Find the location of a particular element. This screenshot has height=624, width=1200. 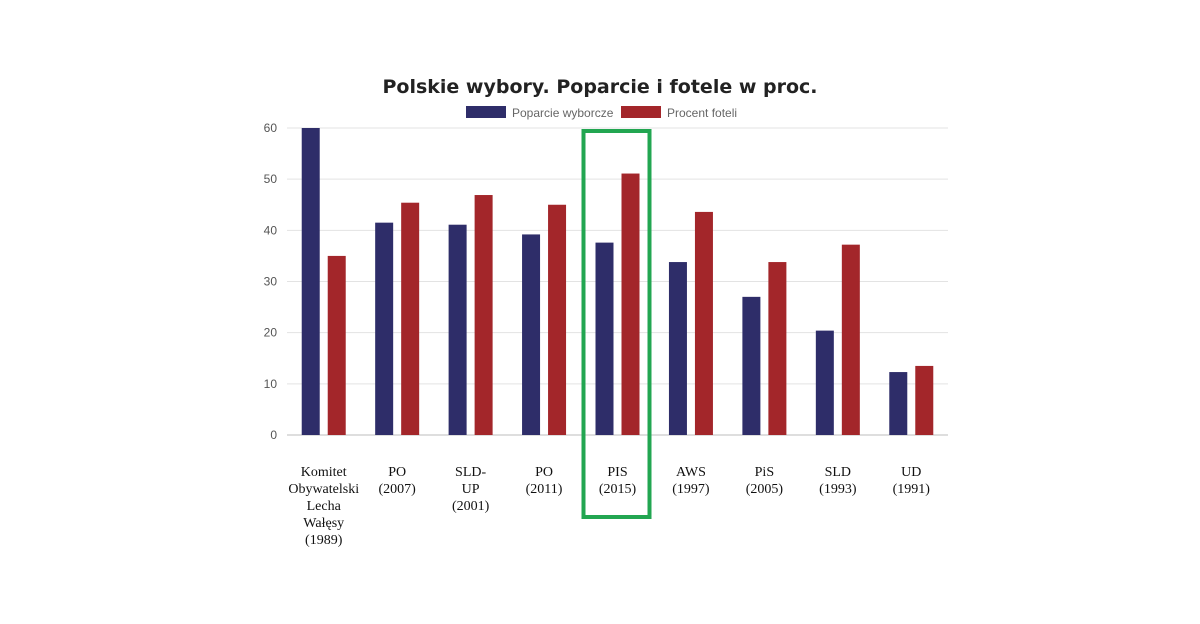

x-tick-label-8: UD (1991) is located at coordinates (912, 481).